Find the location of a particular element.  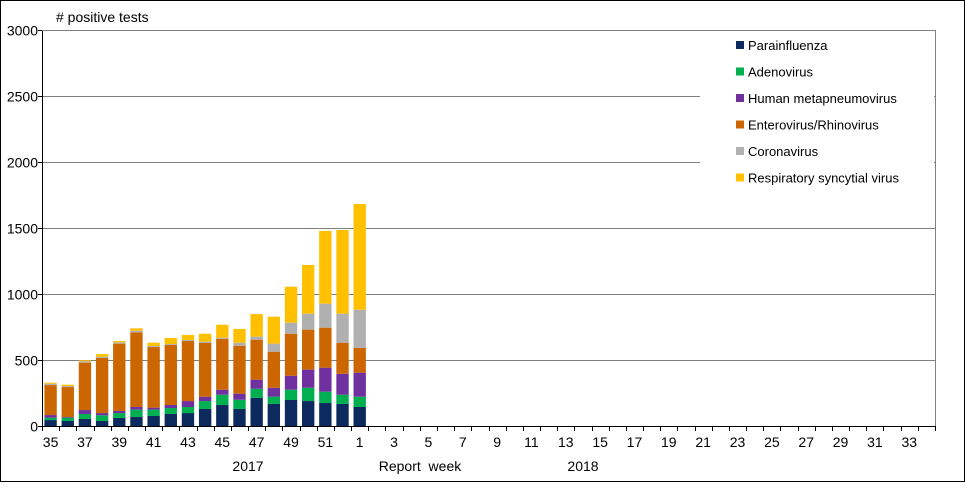

y-tick-label: 500 is located at coordinates (27, 361).